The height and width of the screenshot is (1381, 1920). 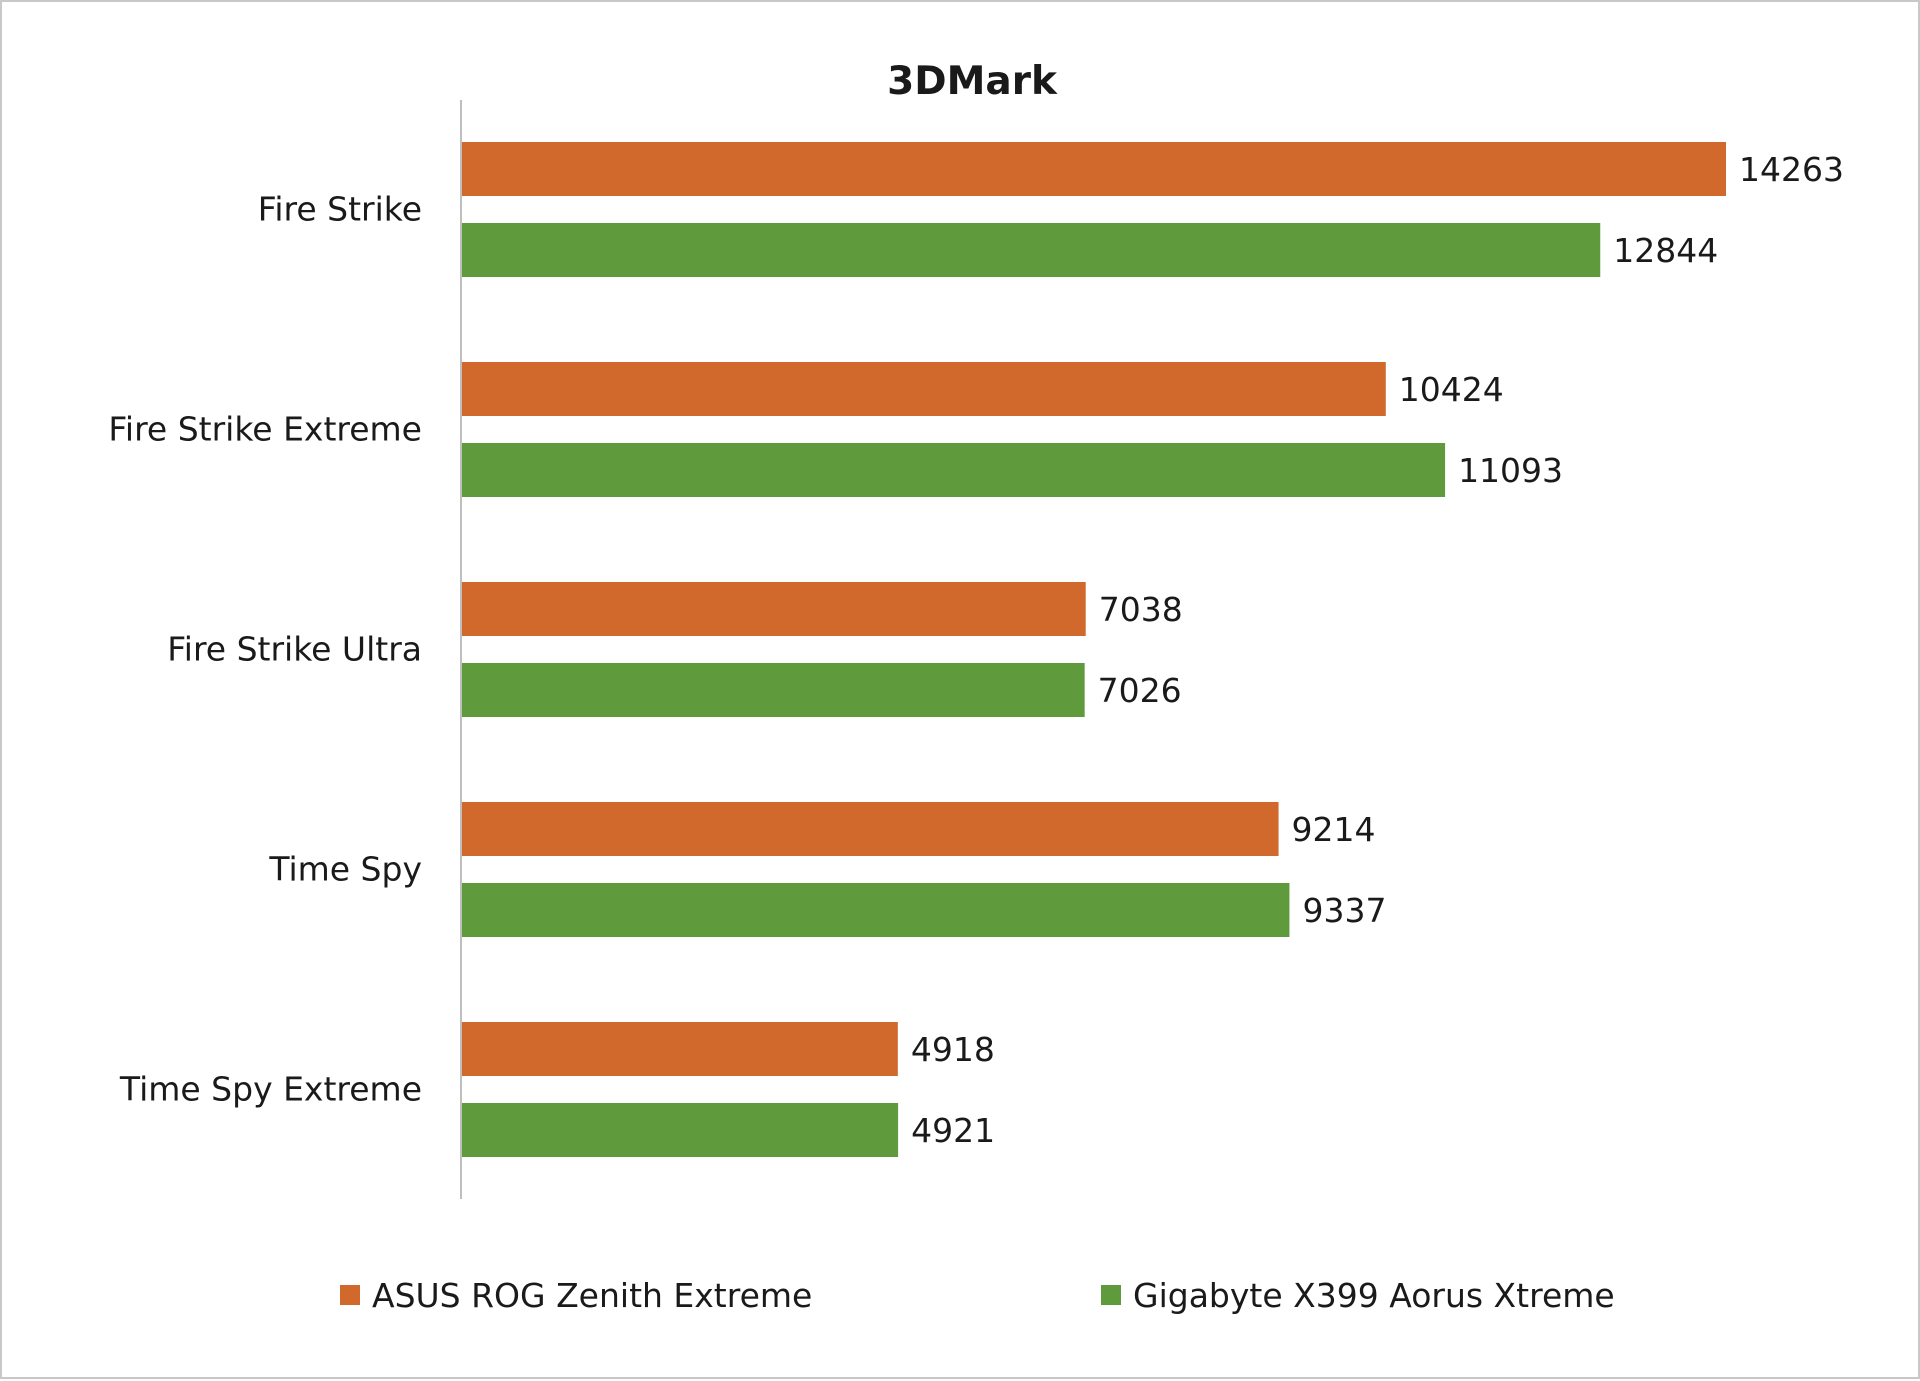 What do you see at coordinates (1140, 690) in the screenshot?
I see `data-label: 7026` at bounding box center [1140, 690].